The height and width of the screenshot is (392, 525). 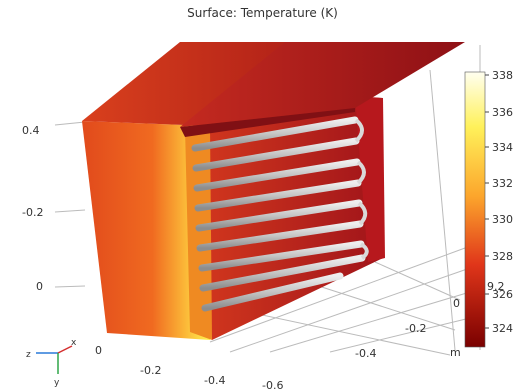 What do you see at coordinates (502, 219) in the screenshot?
I see `colorbar-tick-330: 330` at bounding box center [502, 219].